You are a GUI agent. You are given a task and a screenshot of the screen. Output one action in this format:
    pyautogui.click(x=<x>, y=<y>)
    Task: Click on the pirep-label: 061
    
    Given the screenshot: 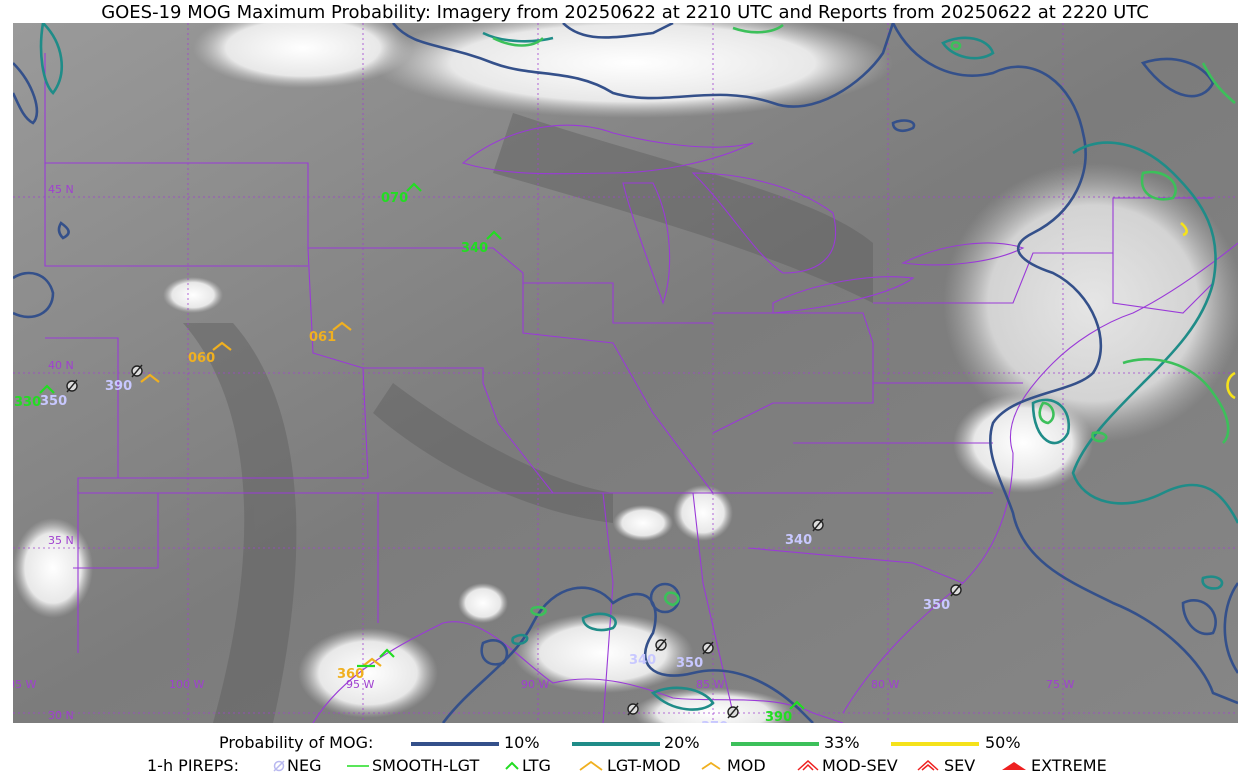 What is the action you would take?
    pyautogui.click(x=323, y=337)
    